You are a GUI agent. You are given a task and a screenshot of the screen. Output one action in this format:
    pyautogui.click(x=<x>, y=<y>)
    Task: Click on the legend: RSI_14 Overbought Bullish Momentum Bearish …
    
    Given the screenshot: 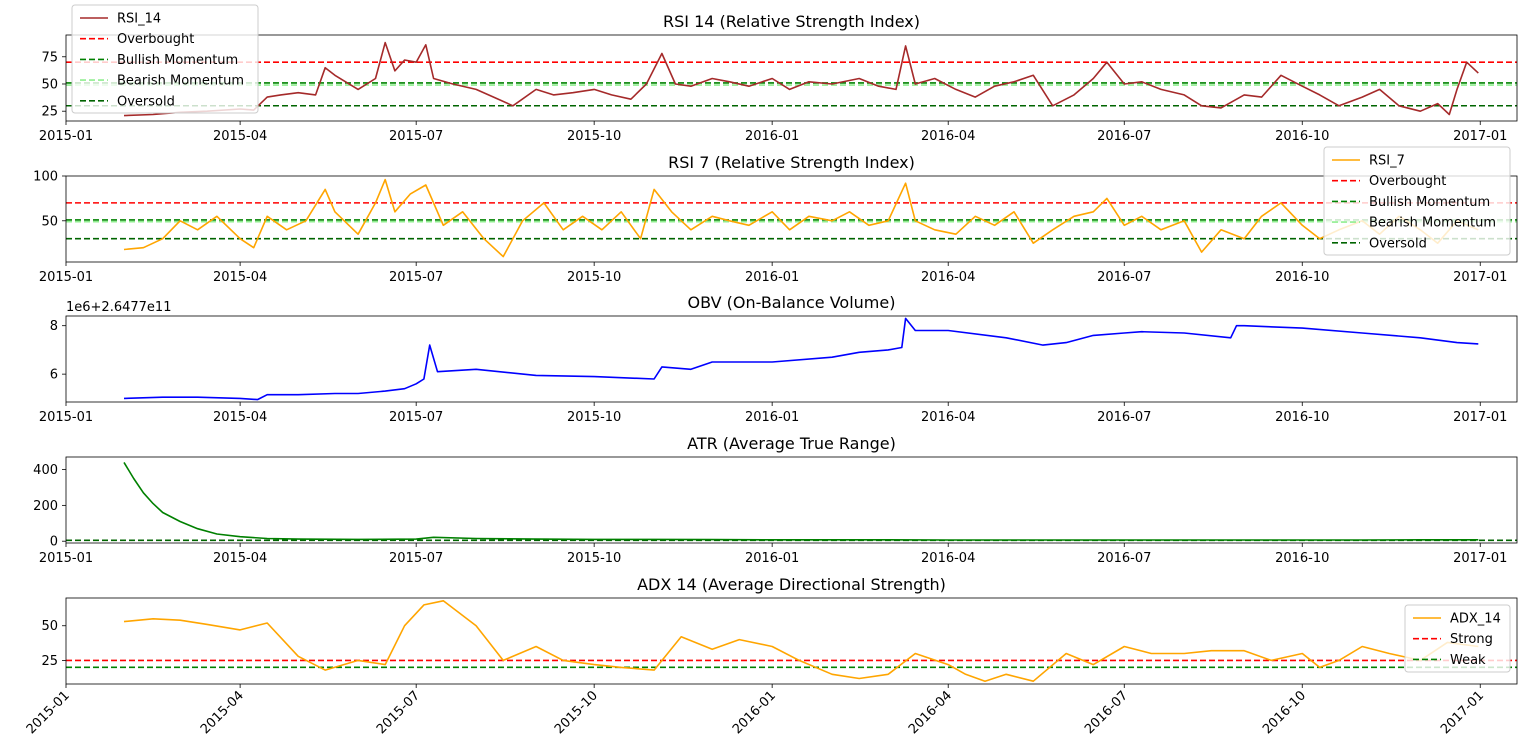 What is the action you would take?
    pyautogui.click(x=165, y=59)
    